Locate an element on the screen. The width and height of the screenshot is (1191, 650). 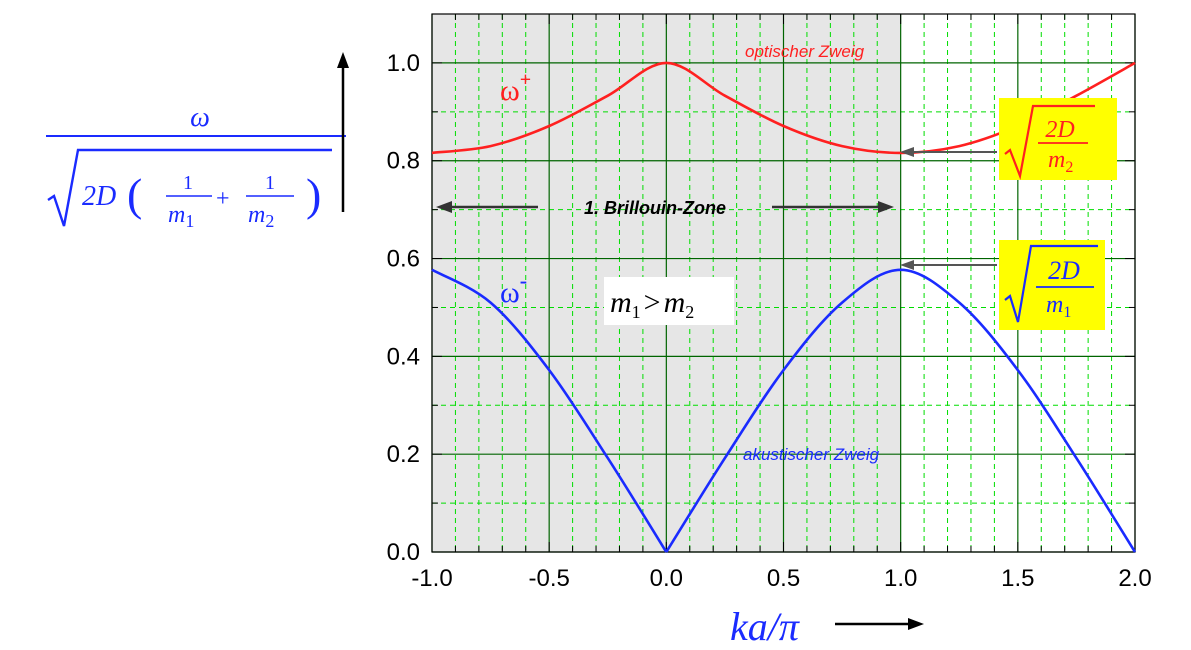
y-tick-label: 0.2 is located at coordinates (403, 454).